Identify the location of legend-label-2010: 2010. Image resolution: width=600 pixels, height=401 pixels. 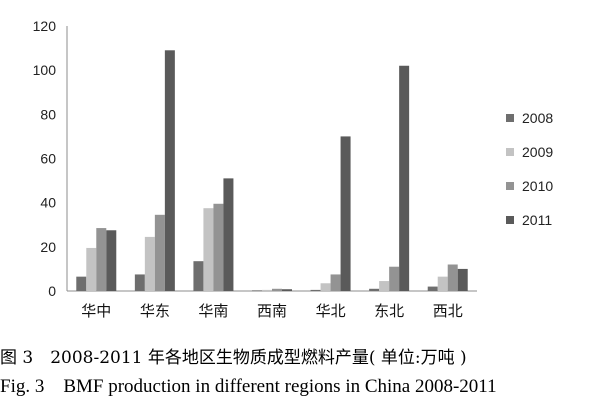
(537, 186).